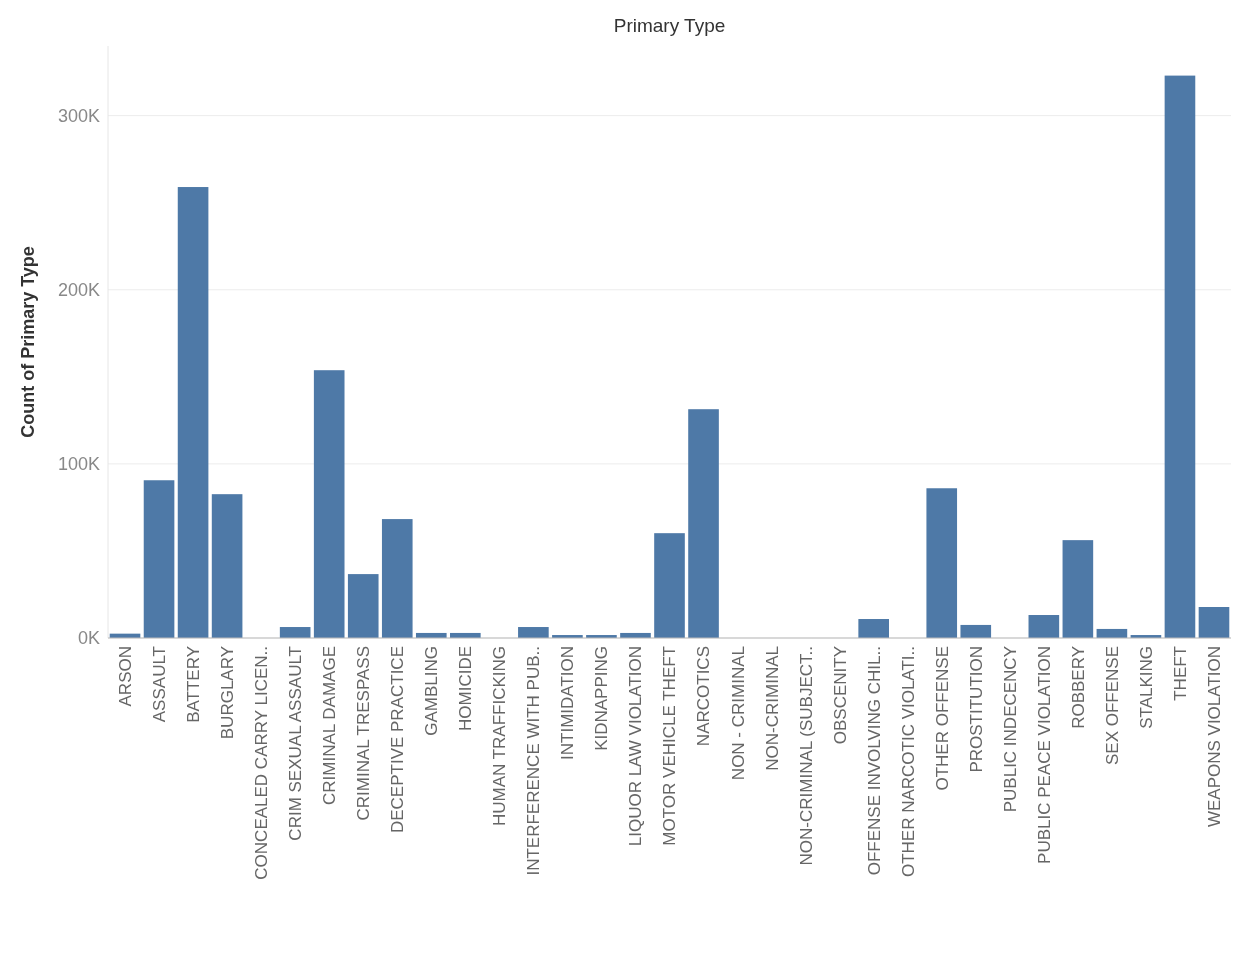  I want to click on chart-title: Primary Type, so click(669, 25).